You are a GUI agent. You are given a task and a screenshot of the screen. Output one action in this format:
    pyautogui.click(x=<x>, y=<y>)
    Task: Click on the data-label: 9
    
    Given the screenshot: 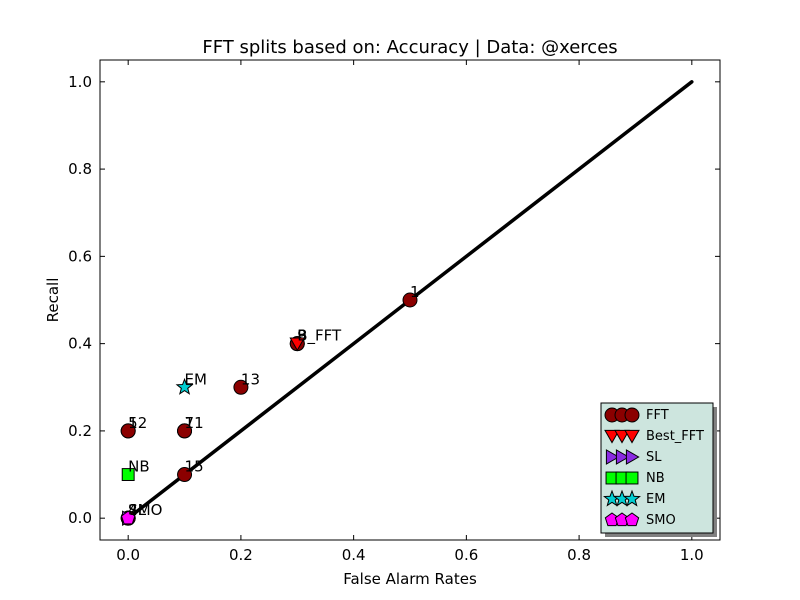 What is the action you would take?
    pyautogui.click(x=302, y=336)
    